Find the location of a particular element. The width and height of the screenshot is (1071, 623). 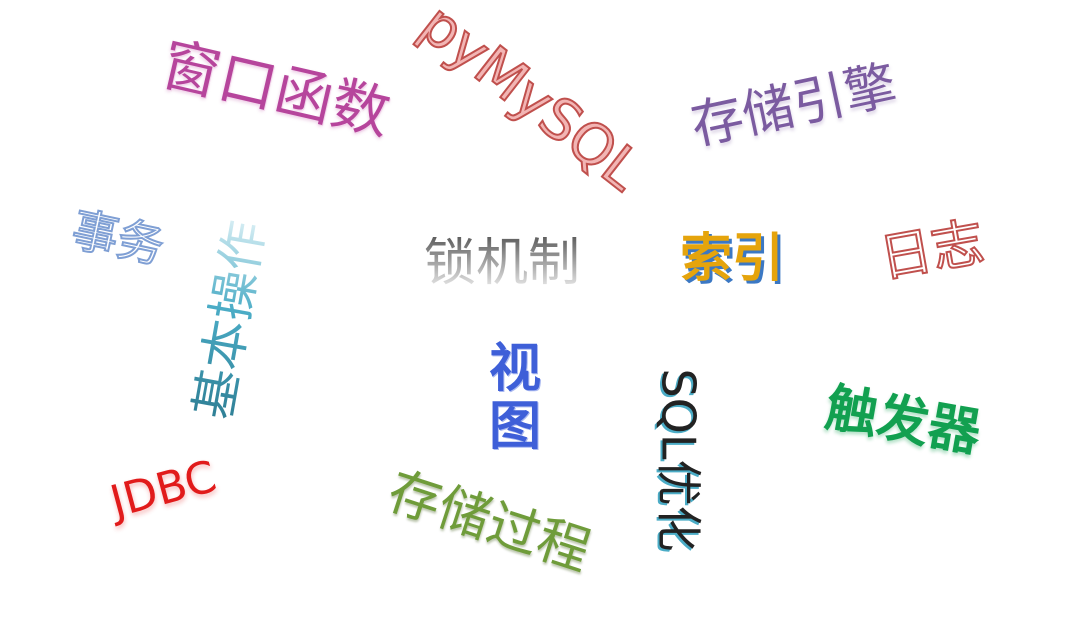

word-storage-engine: 存储引擎 is located at coordinates (794, 106).